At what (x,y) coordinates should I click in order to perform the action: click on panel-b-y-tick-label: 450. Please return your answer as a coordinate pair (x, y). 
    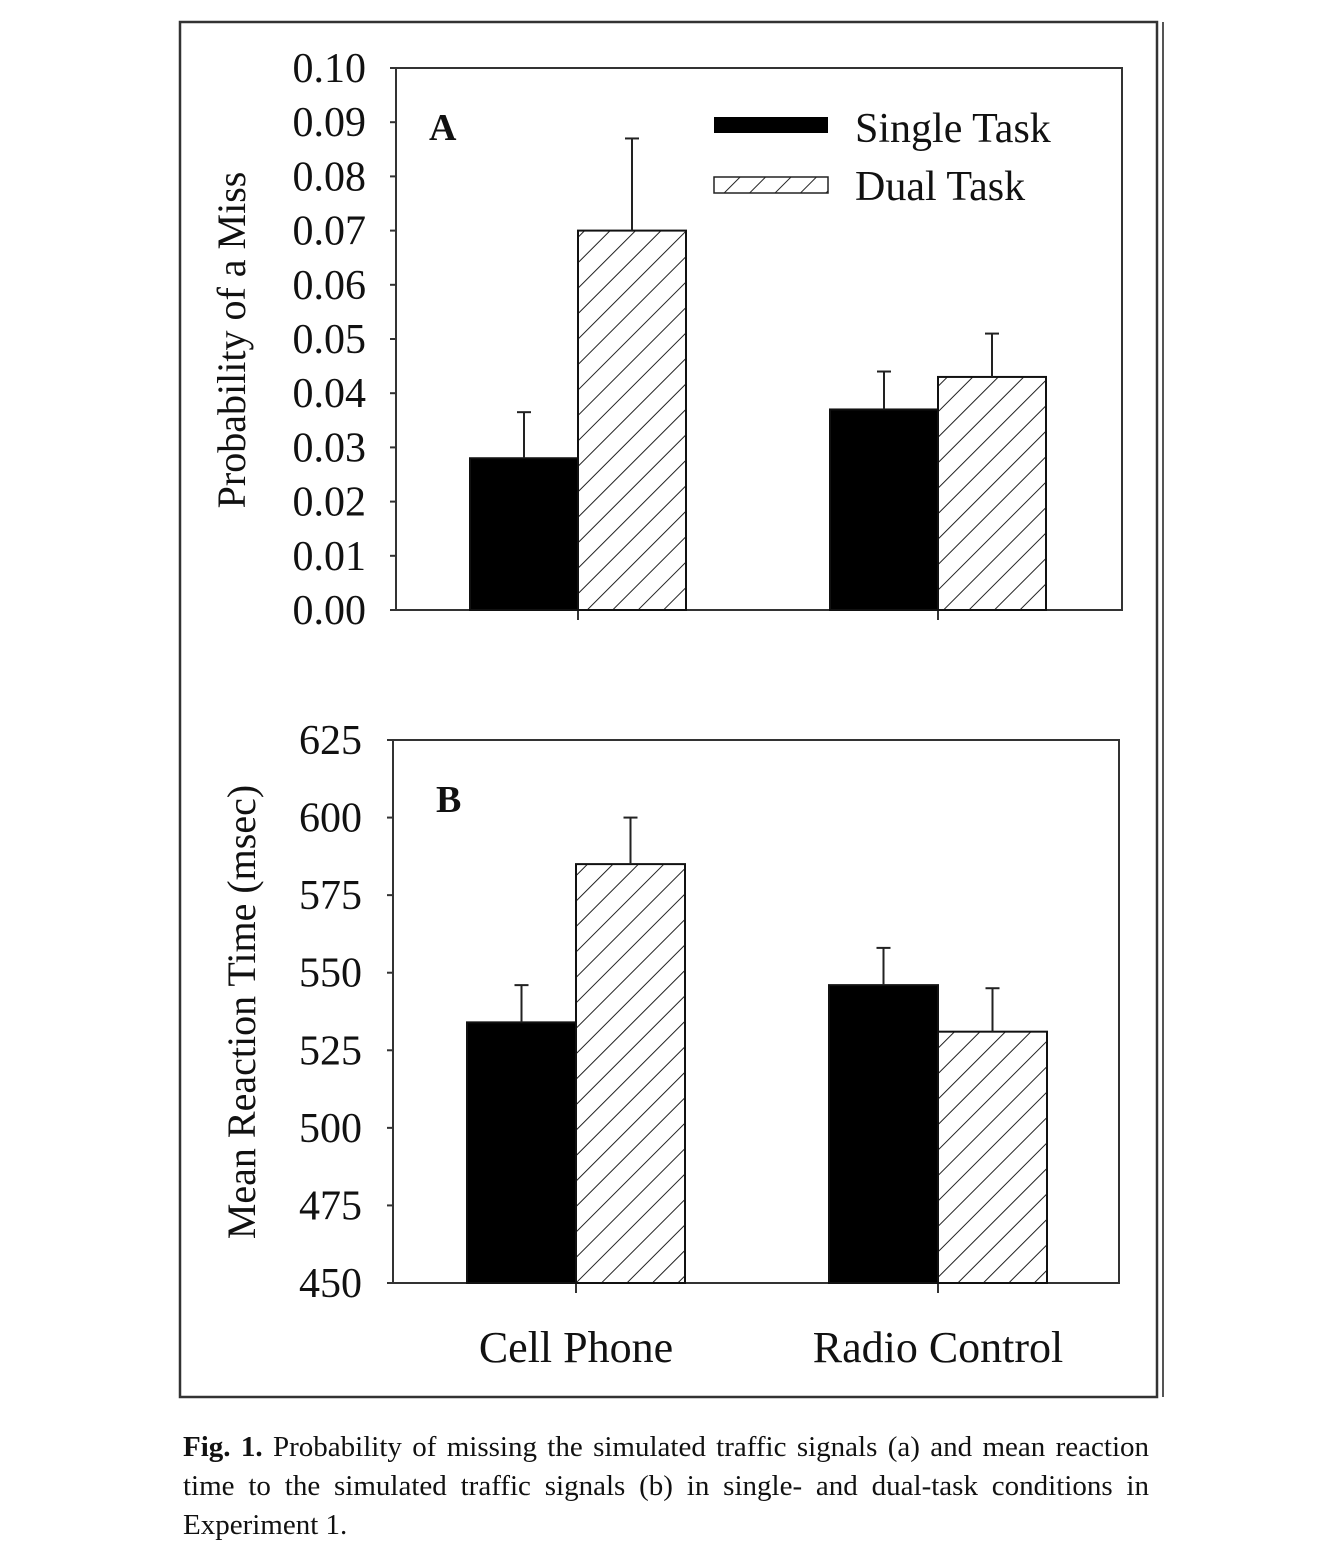
    Looking at the image, I should click on (330, 1284).